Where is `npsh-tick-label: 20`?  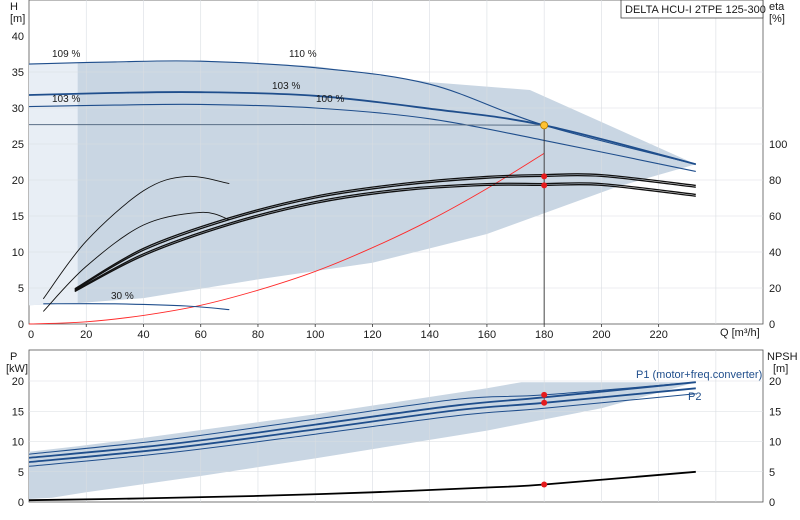 npsh-tick-label: 20 is located at coordinates (775, 382).